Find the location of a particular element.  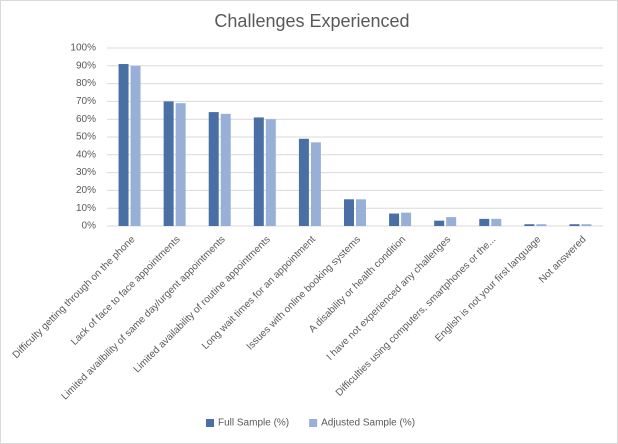

y-tick-label: 20% is located at coordinates (86, 190).